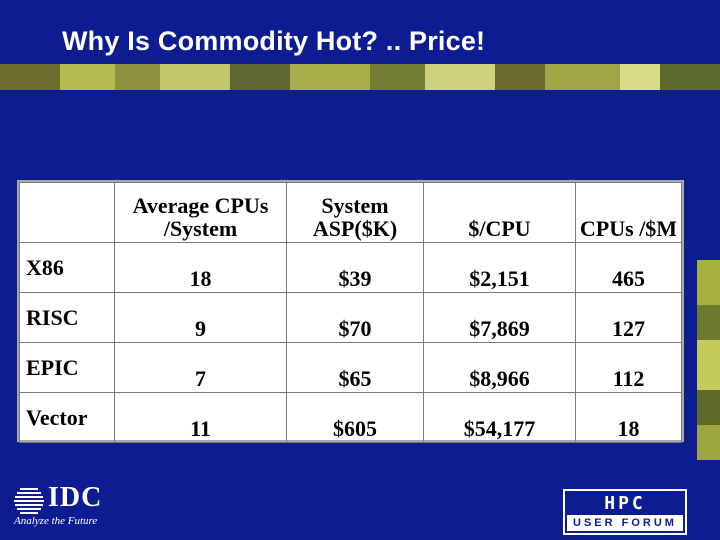 The height and width of the screenshot is (540, 720). Describe the element at coordinates (628, 317) in the screenshot. I see `cell-cpus-per-million: 127` at that location.